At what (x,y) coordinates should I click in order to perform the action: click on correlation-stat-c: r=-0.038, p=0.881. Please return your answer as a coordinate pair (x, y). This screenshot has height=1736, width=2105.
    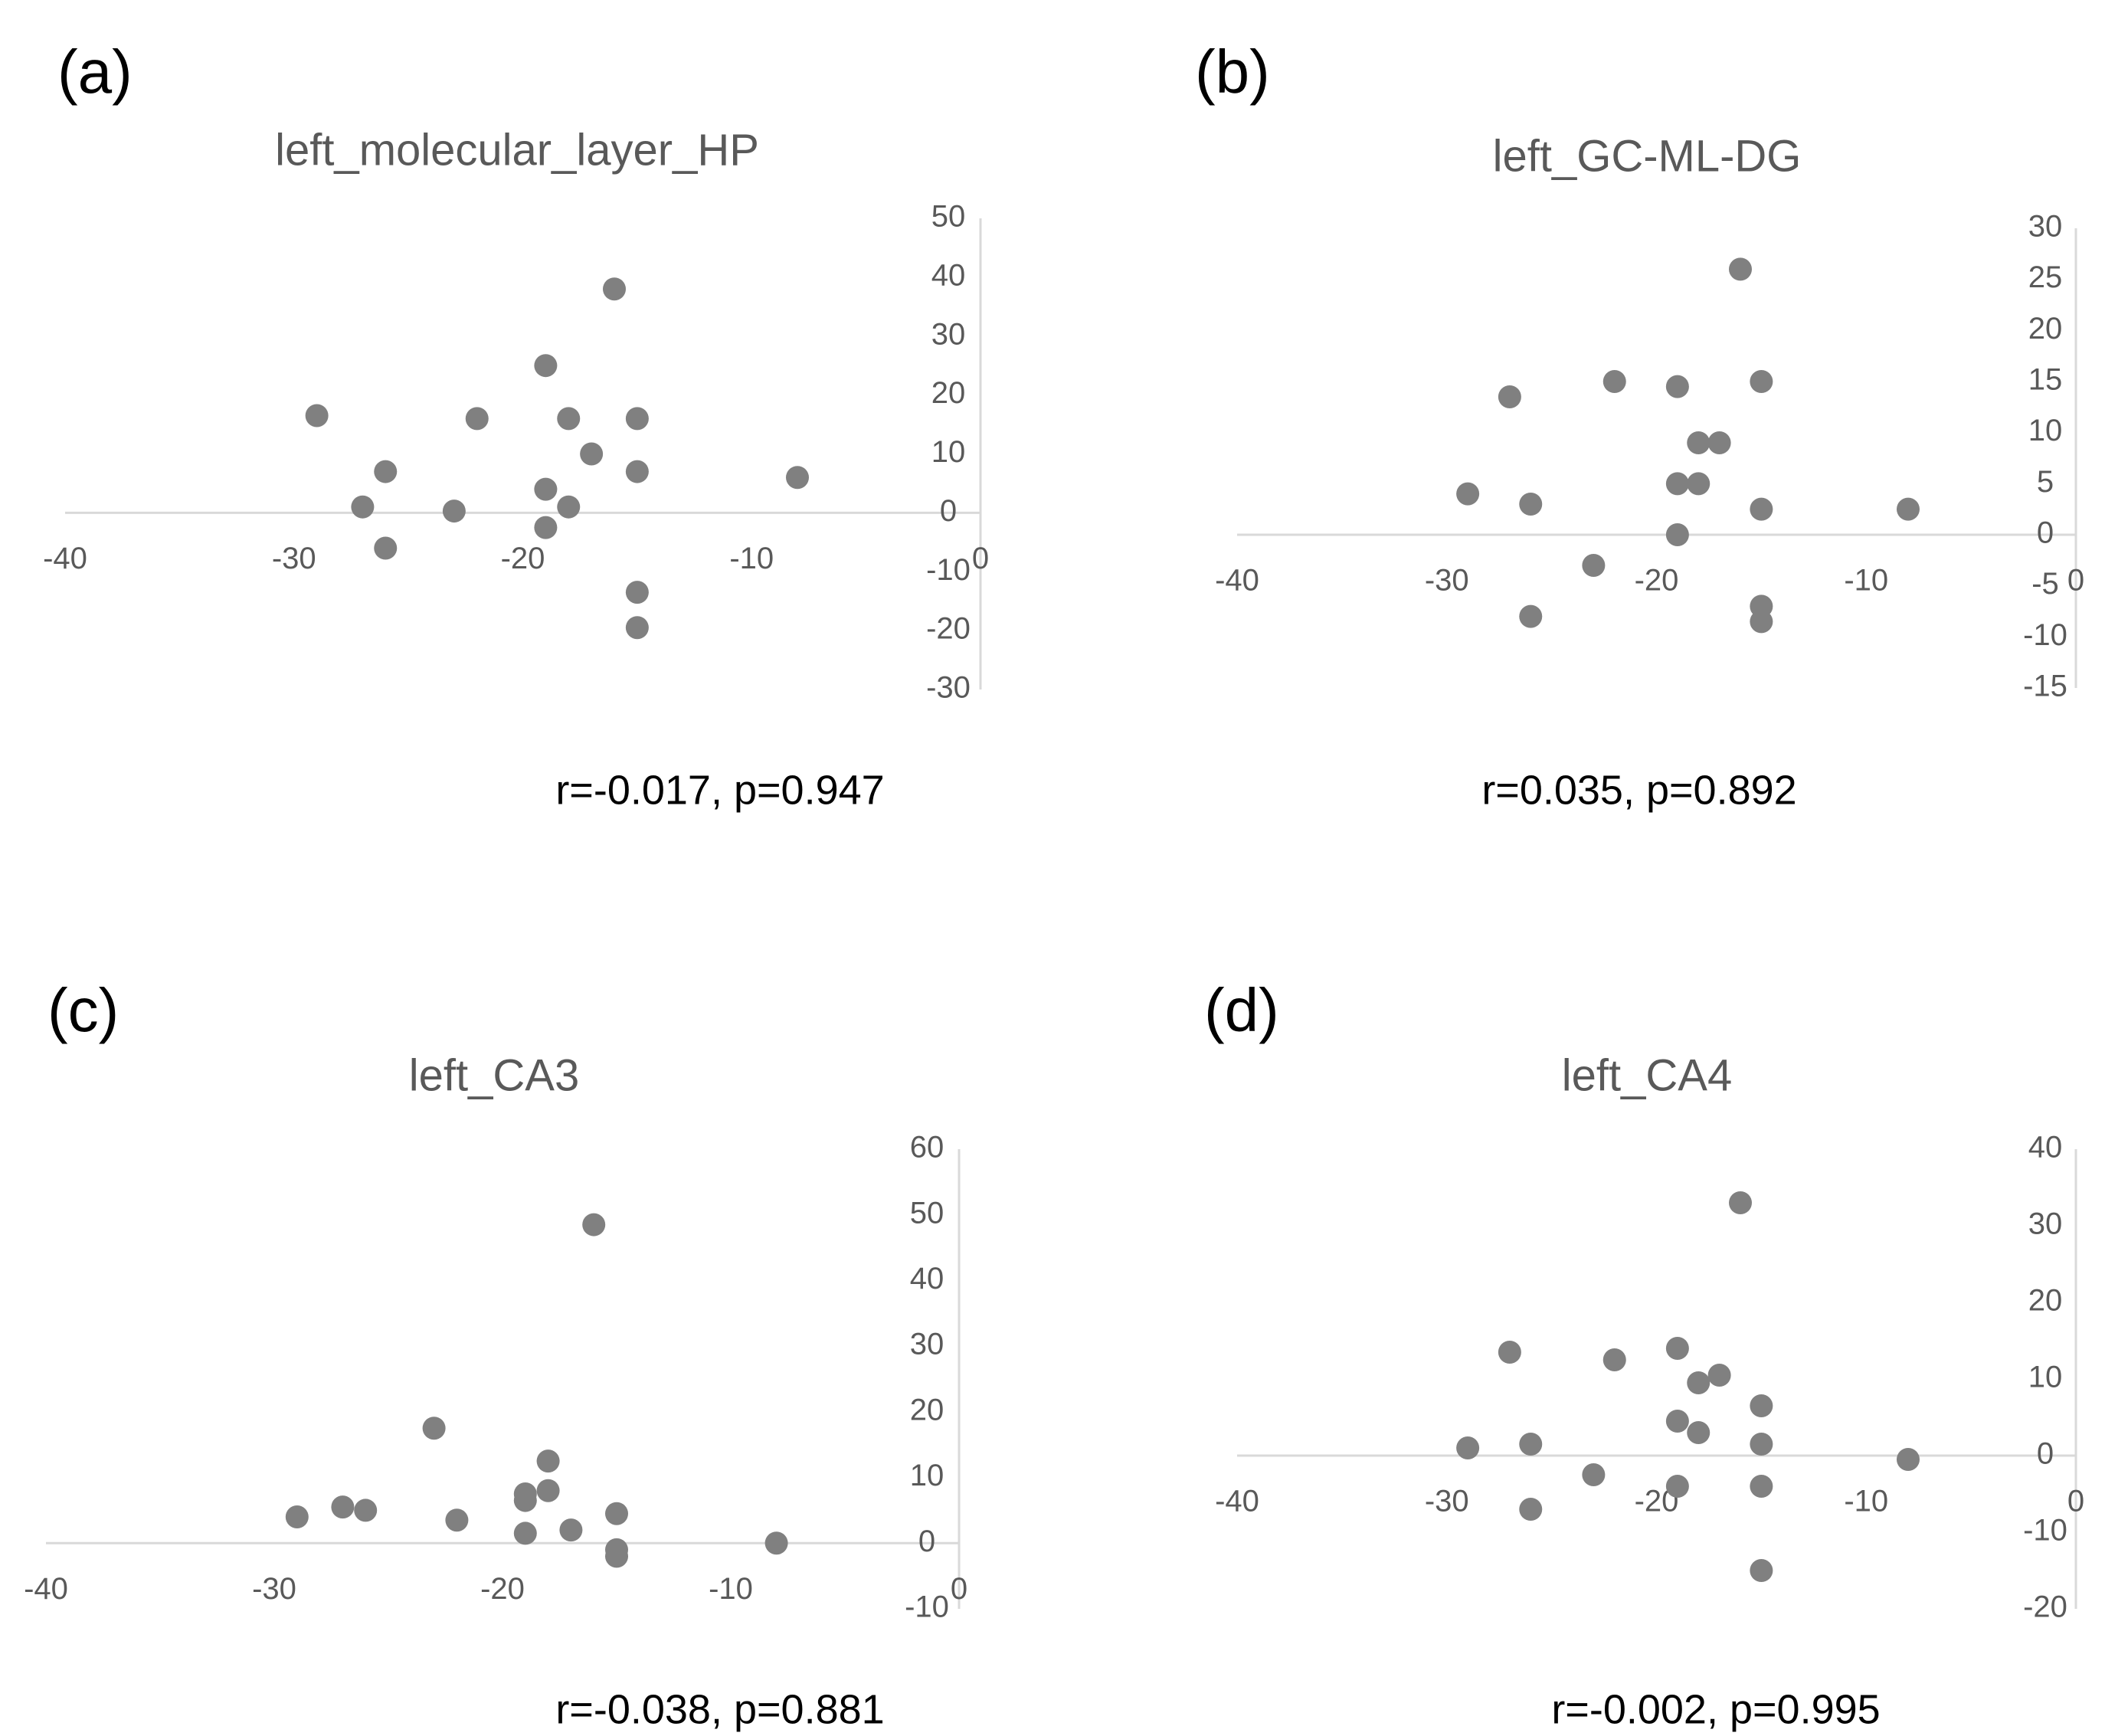
    Looking at the image, I should click on (719, 1709).